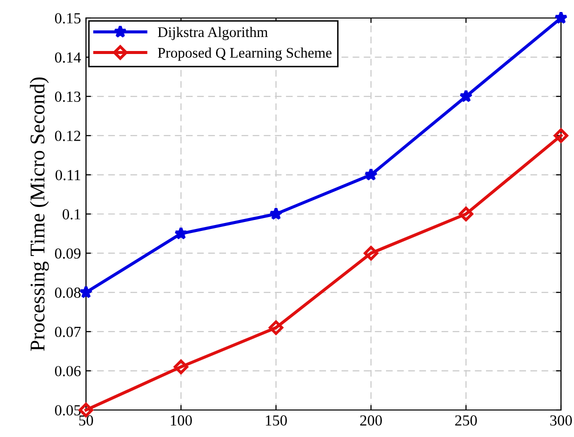  What do you see at coordinates (67, 410) in the screenshot?
I see `y-tick-label: 0.05` at bounding box center [67, 410].